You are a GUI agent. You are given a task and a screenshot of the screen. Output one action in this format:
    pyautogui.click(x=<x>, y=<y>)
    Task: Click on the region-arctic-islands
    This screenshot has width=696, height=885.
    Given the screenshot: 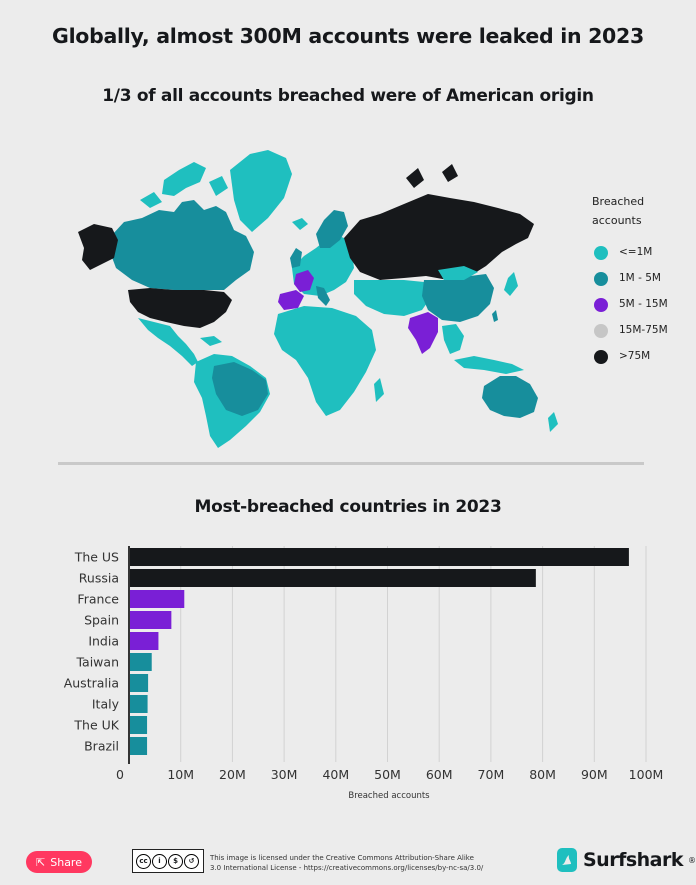 What is the action you would take?
    pyautogui.click(x=184, y=185)
    